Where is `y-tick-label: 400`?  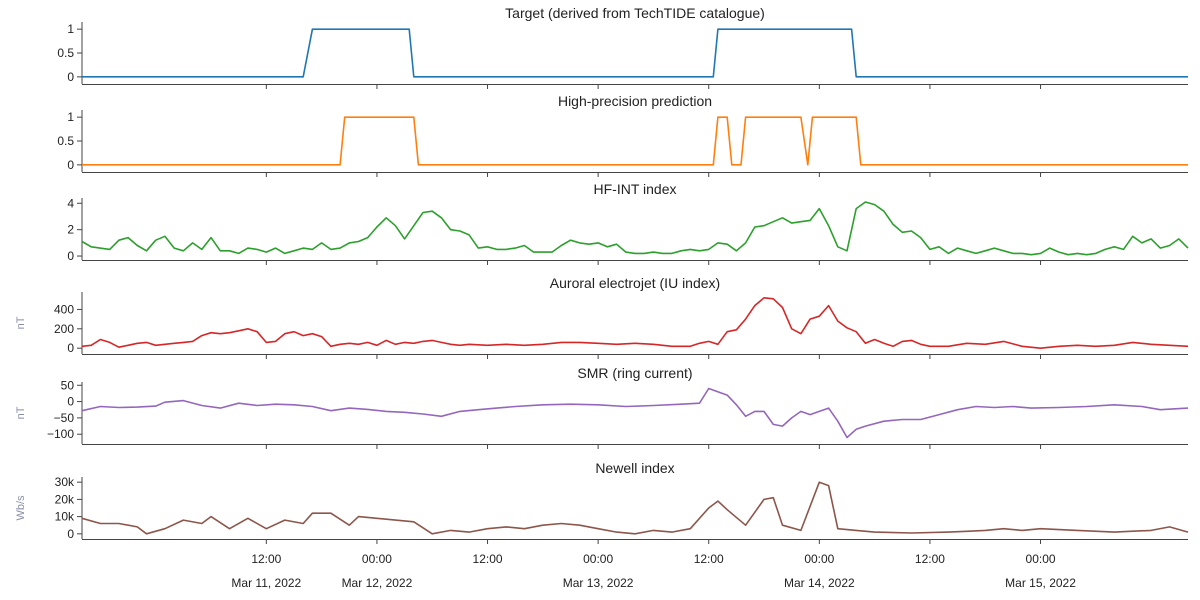
y-tick-label: 400 is located at coordinates (64, 309).